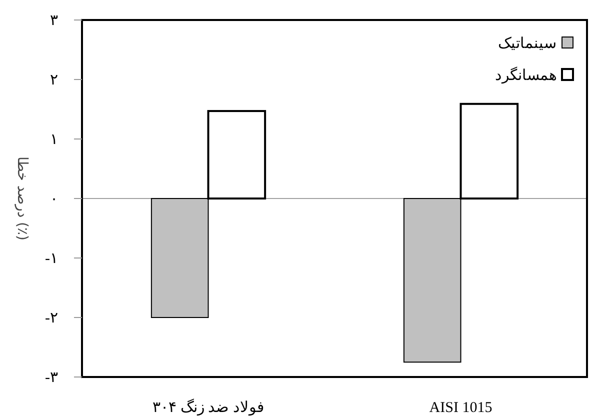  Describe the element at coordinates (460, 408) in the screenshot. I see `x-tick-label: AISI 1015` at that location.